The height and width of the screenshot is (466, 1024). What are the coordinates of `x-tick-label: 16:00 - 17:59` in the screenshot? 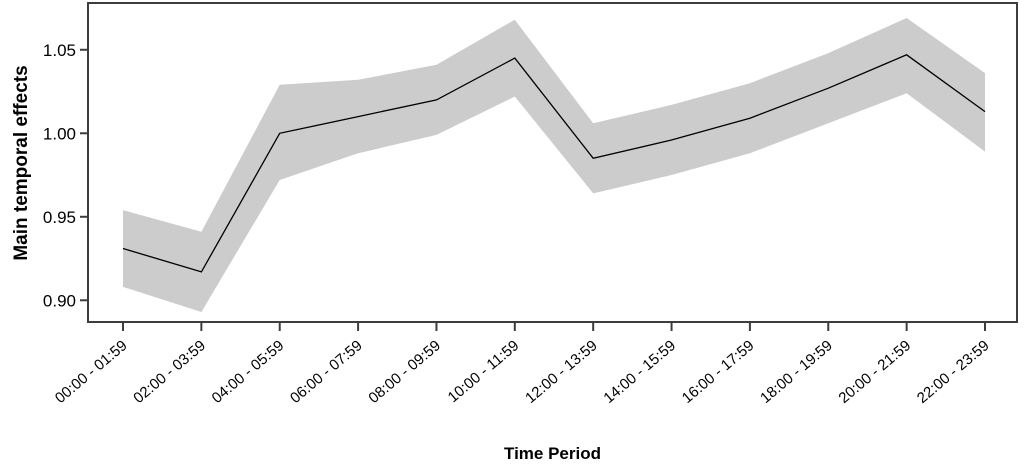 It's located at (718, 372).